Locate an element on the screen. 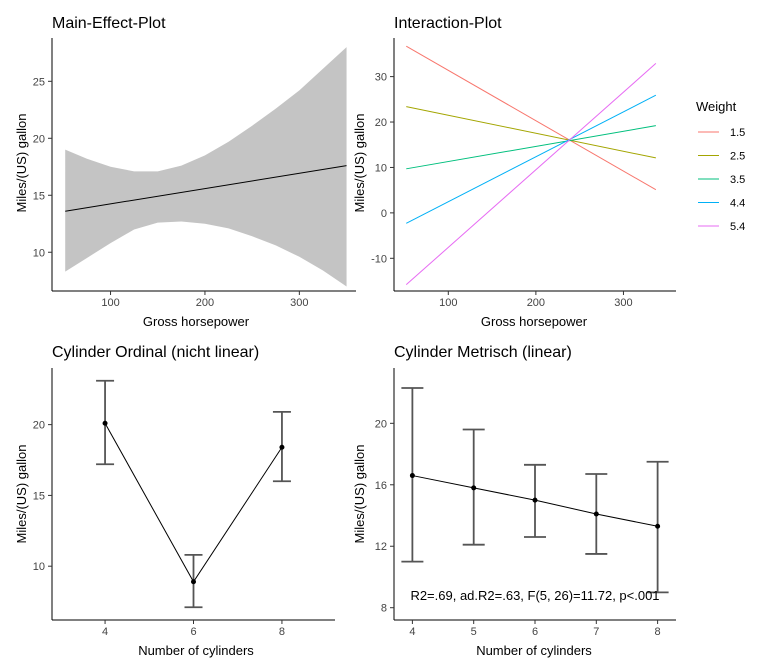  cylinder-metric-ylabel: Miles/(US) gallon is located at coordinates (359, 494).